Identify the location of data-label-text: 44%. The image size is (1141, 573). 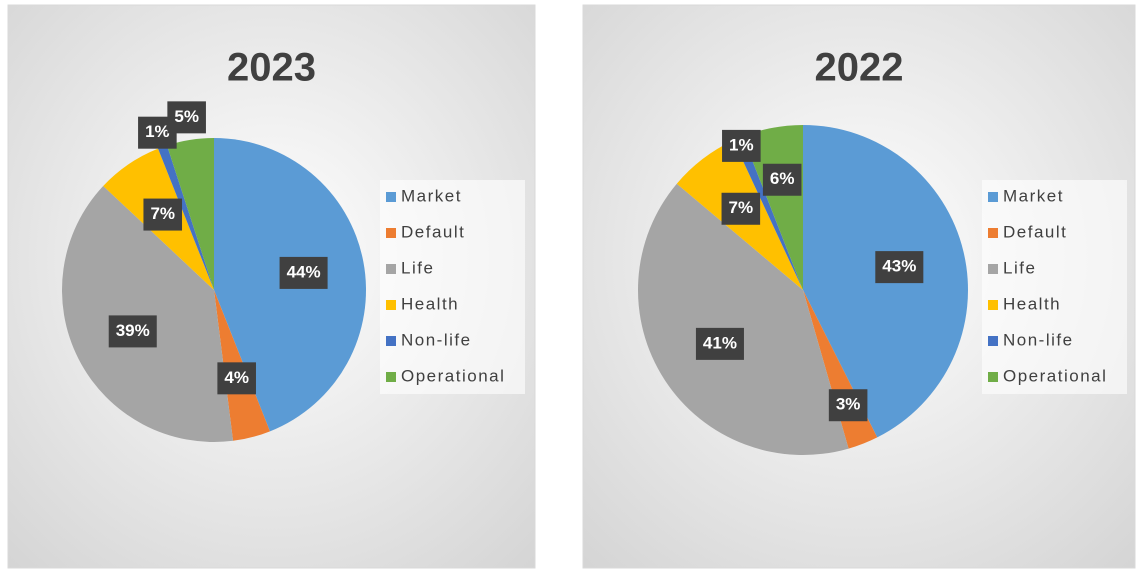
(304, 271).